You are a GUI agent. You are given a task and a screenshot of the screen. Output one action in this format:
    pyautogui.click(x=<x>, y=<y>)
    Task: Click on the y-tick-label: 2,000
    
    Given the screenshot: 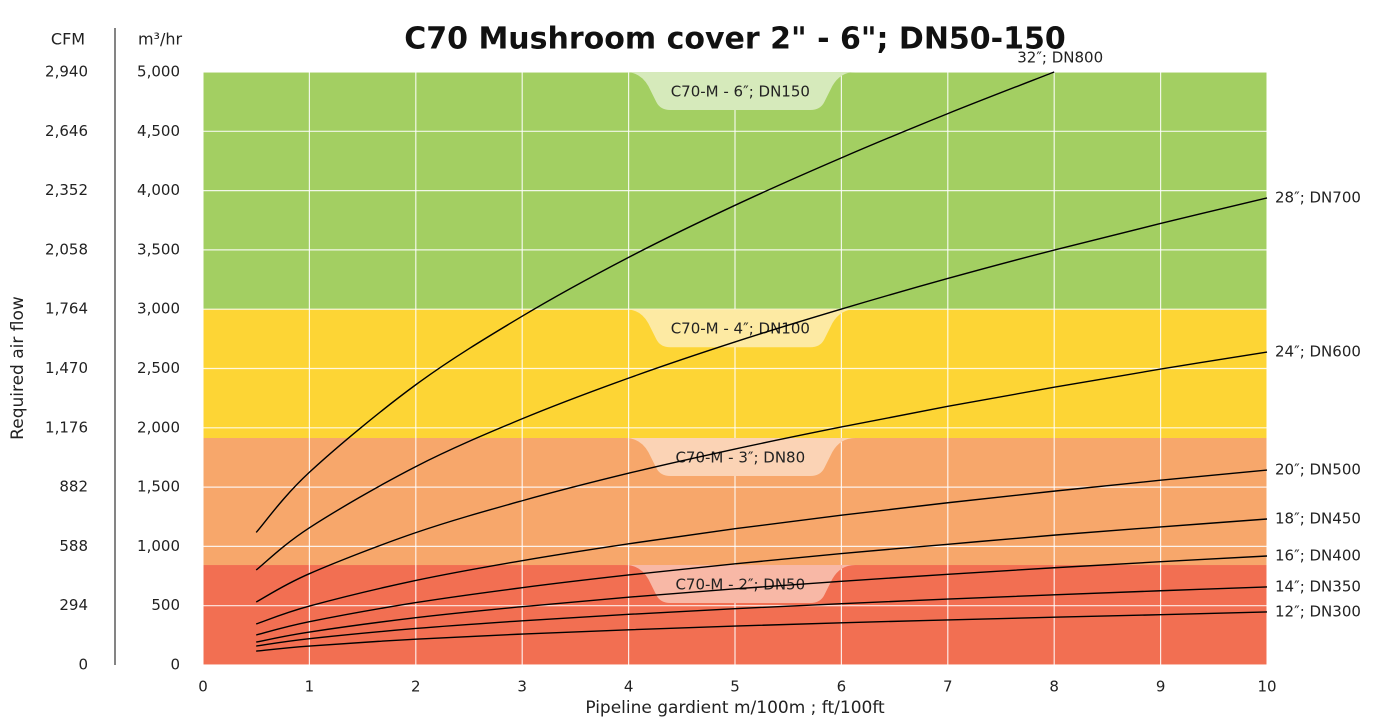 What is the action you would take?
    pyautogui.click(x=158, y=427)
    